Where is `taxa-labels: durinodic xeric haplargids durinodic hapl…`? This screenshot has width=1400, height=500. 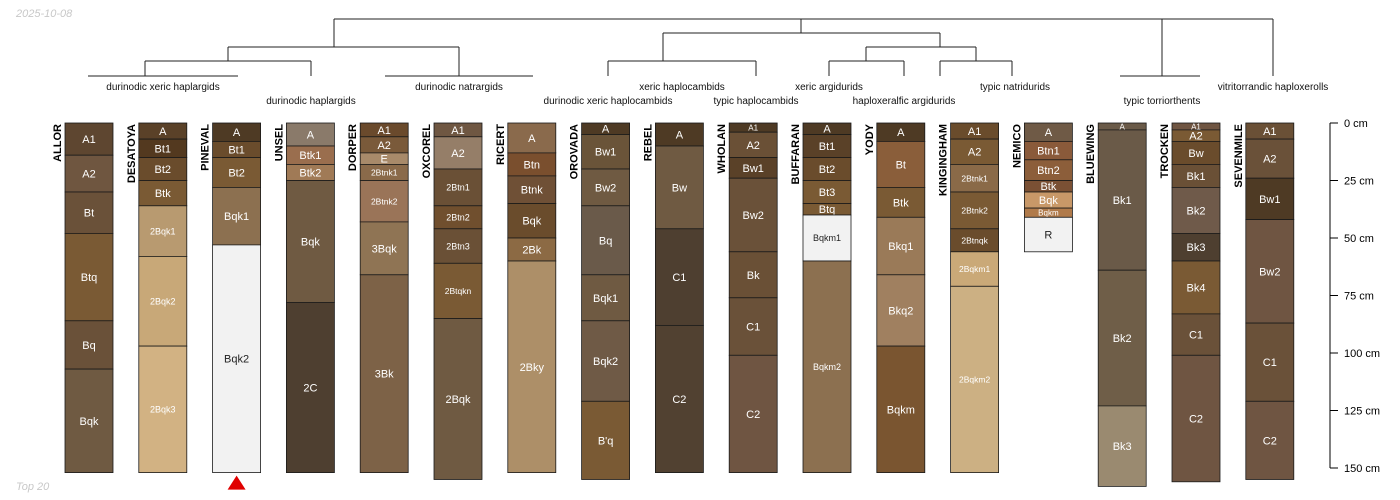 taxa-labels: durinodic xeric haplargids durinodic hapl… is located at coordinates (717, 94).